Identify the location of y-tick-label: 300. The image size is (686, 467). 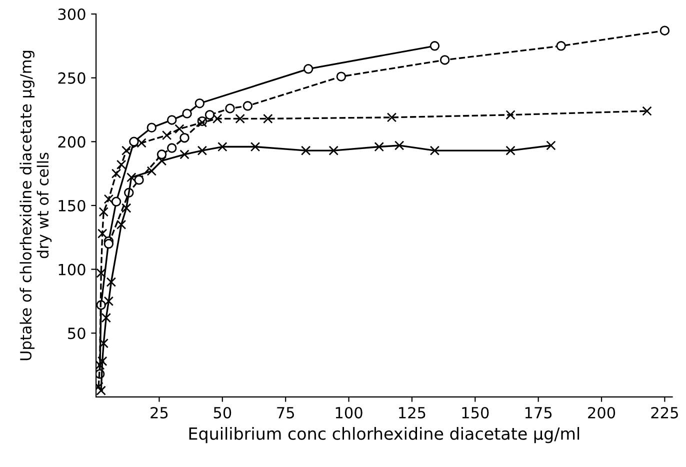
(72, 14).